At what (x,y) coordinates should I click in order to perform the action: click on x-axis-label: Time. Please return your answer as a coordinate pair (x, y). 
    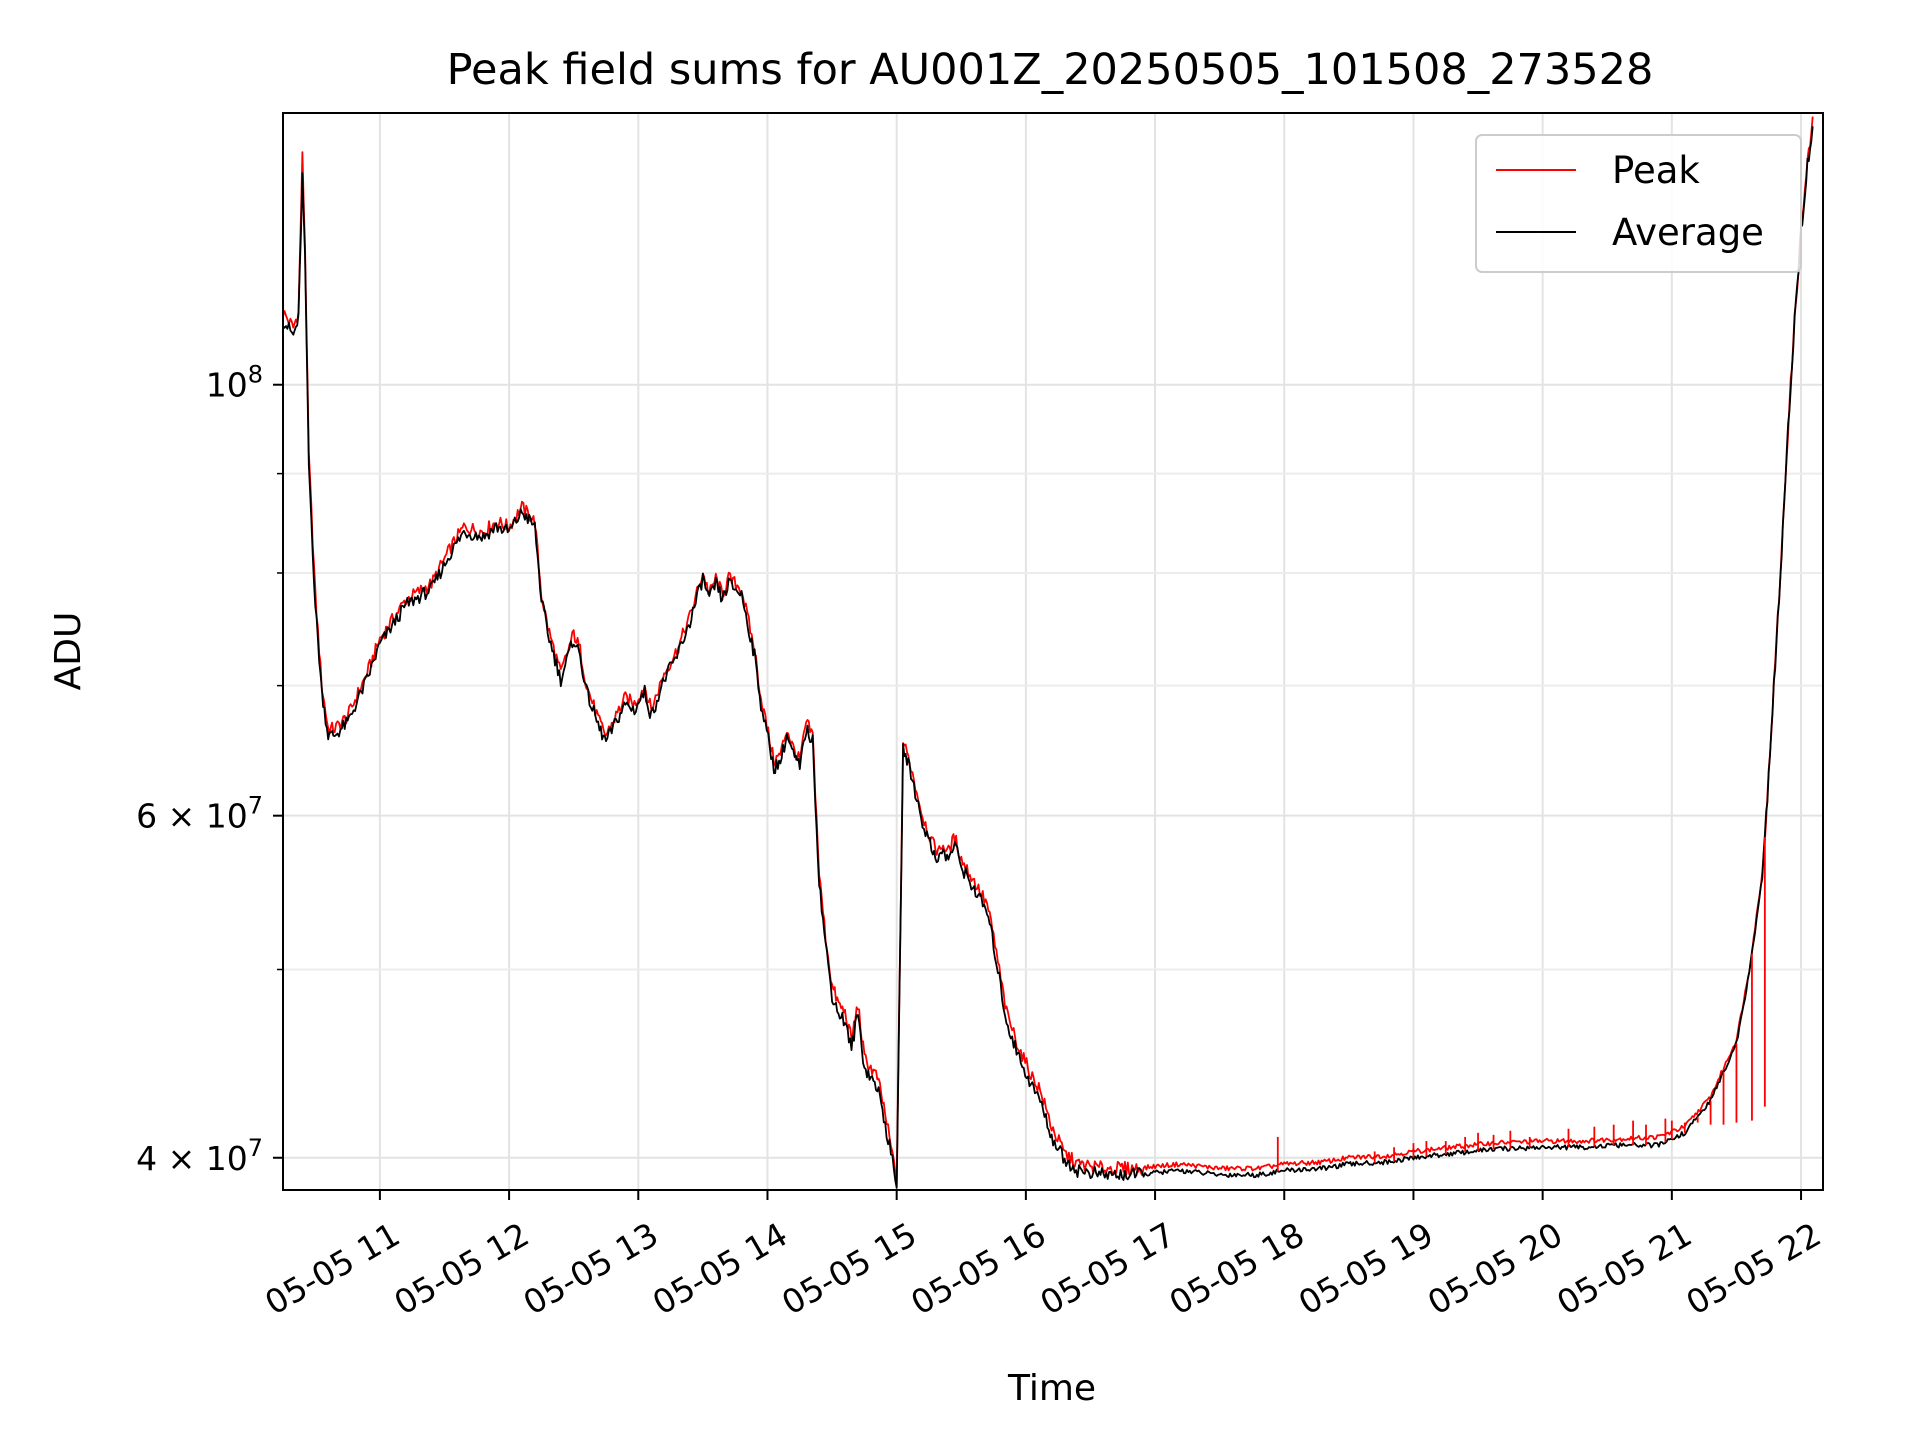
    Looking at the image, I should click on (1051, 1388).